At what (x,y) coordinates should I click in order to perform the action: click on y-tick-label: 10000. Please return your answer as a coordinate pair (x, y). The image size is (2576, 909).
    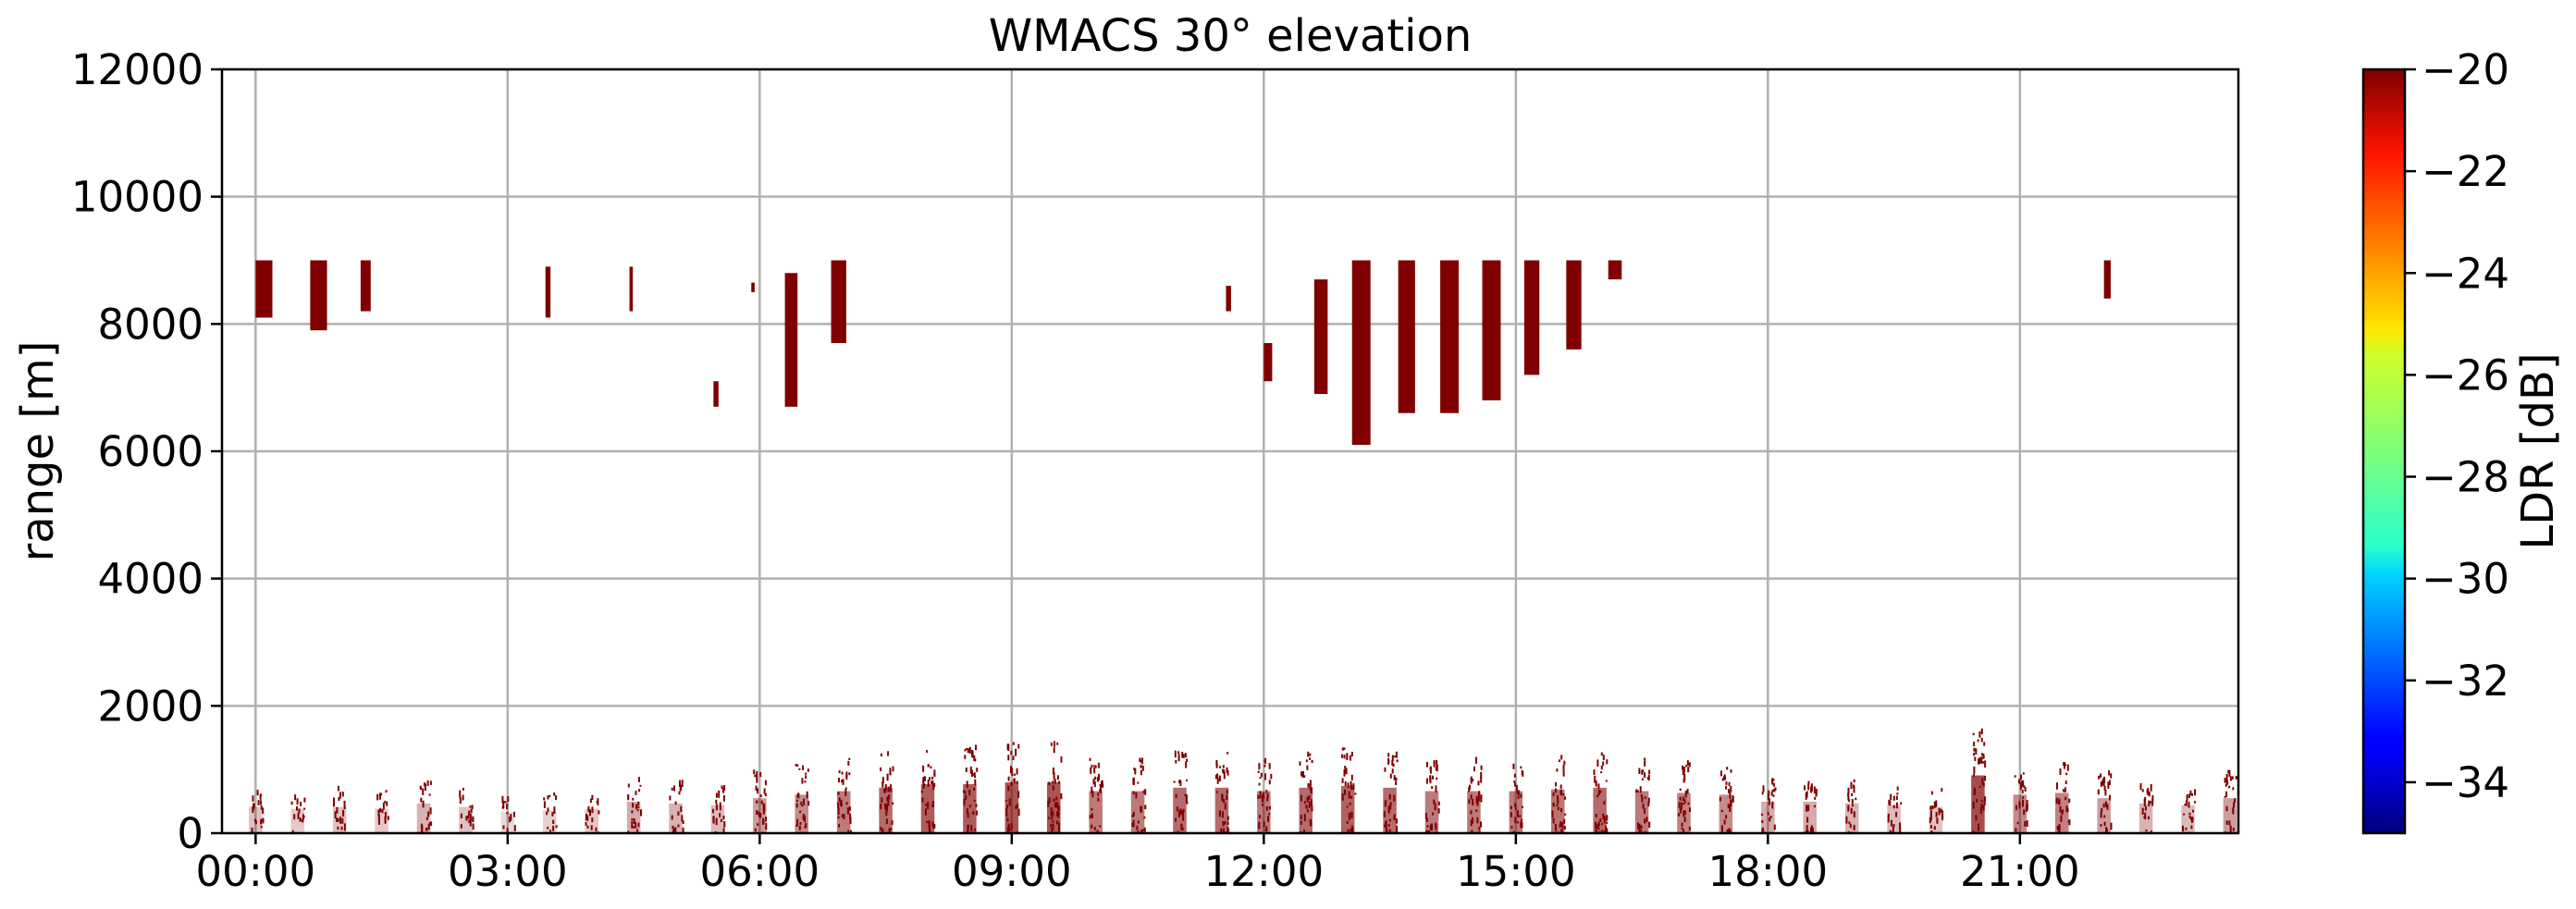
    Looking at the image, I should click on (137, 198).